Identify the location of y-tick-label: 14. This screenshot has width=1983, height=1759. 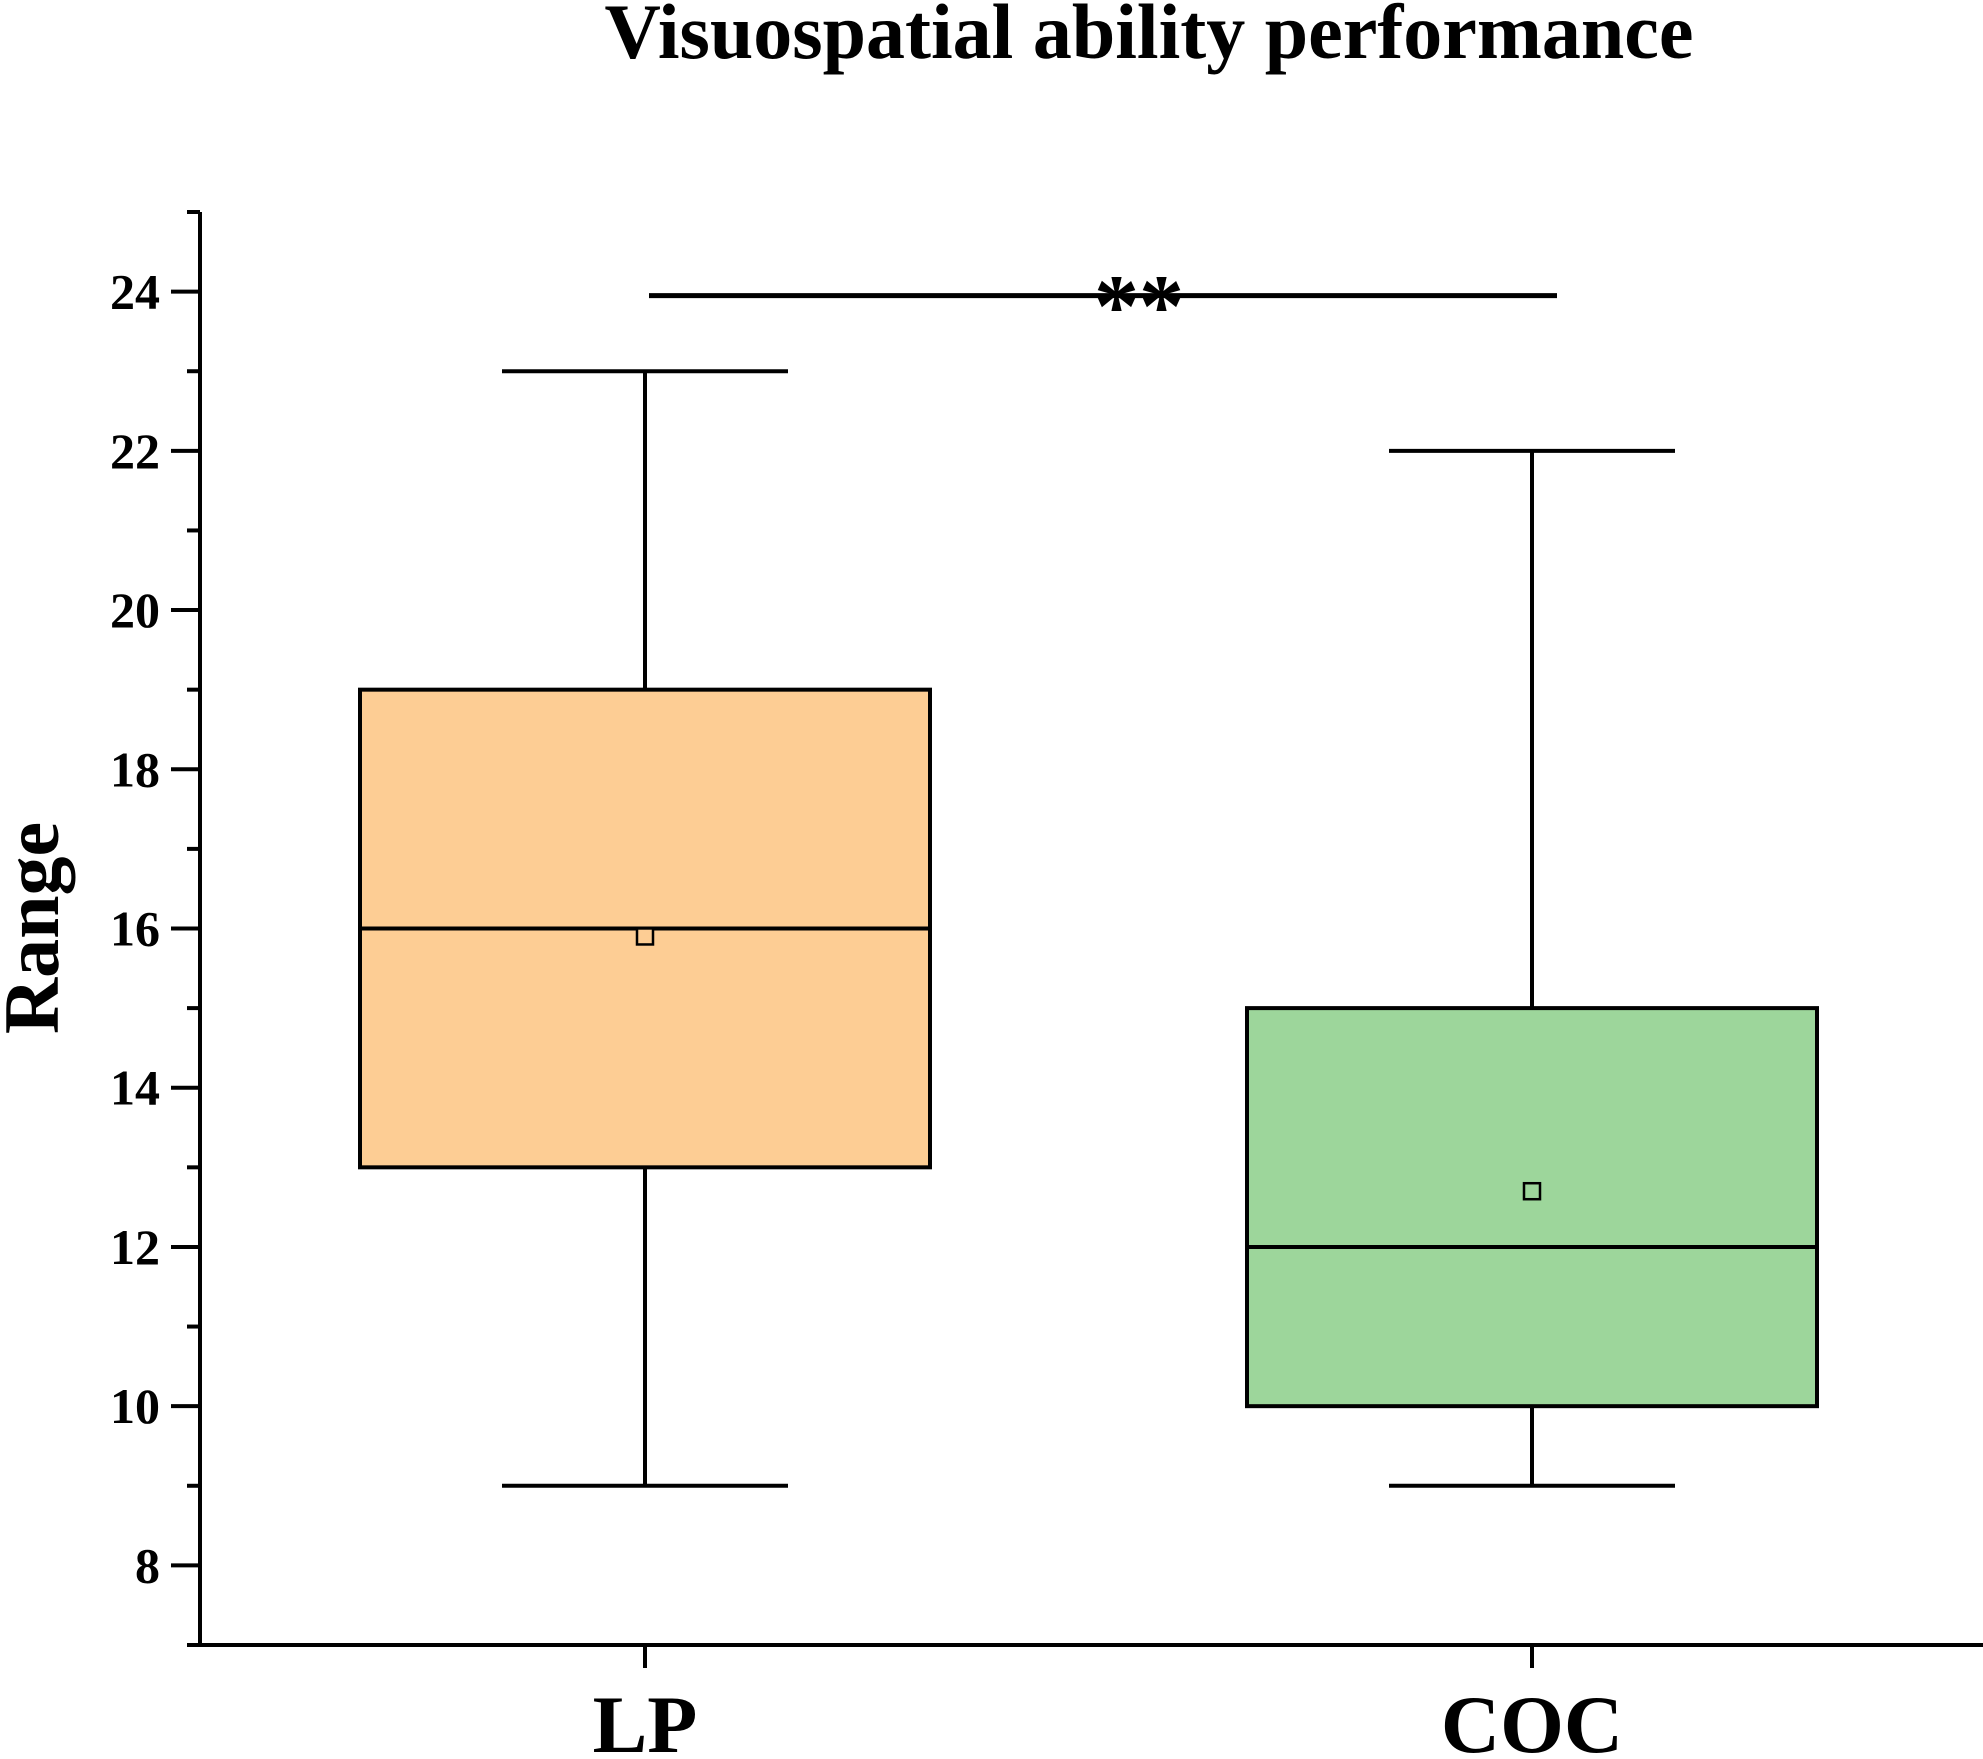
(135, 1088).